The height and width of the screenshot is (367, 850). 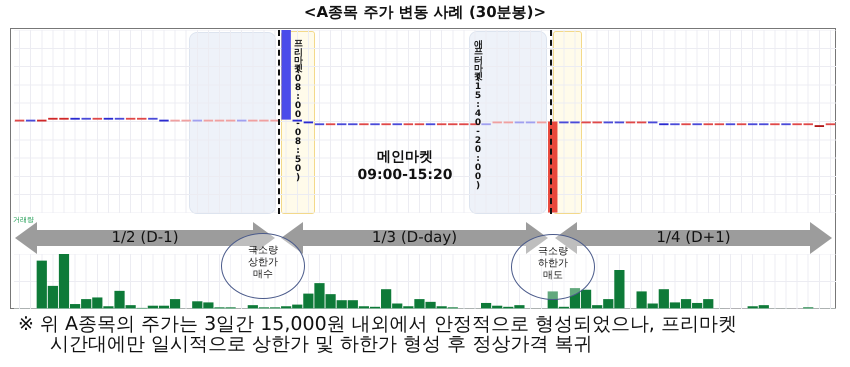 What do you see at coordinates (405, 166) in the screenshot?
I see `annotation: 메인마켓 09:00-15:20` at bounding box center [405, 166].